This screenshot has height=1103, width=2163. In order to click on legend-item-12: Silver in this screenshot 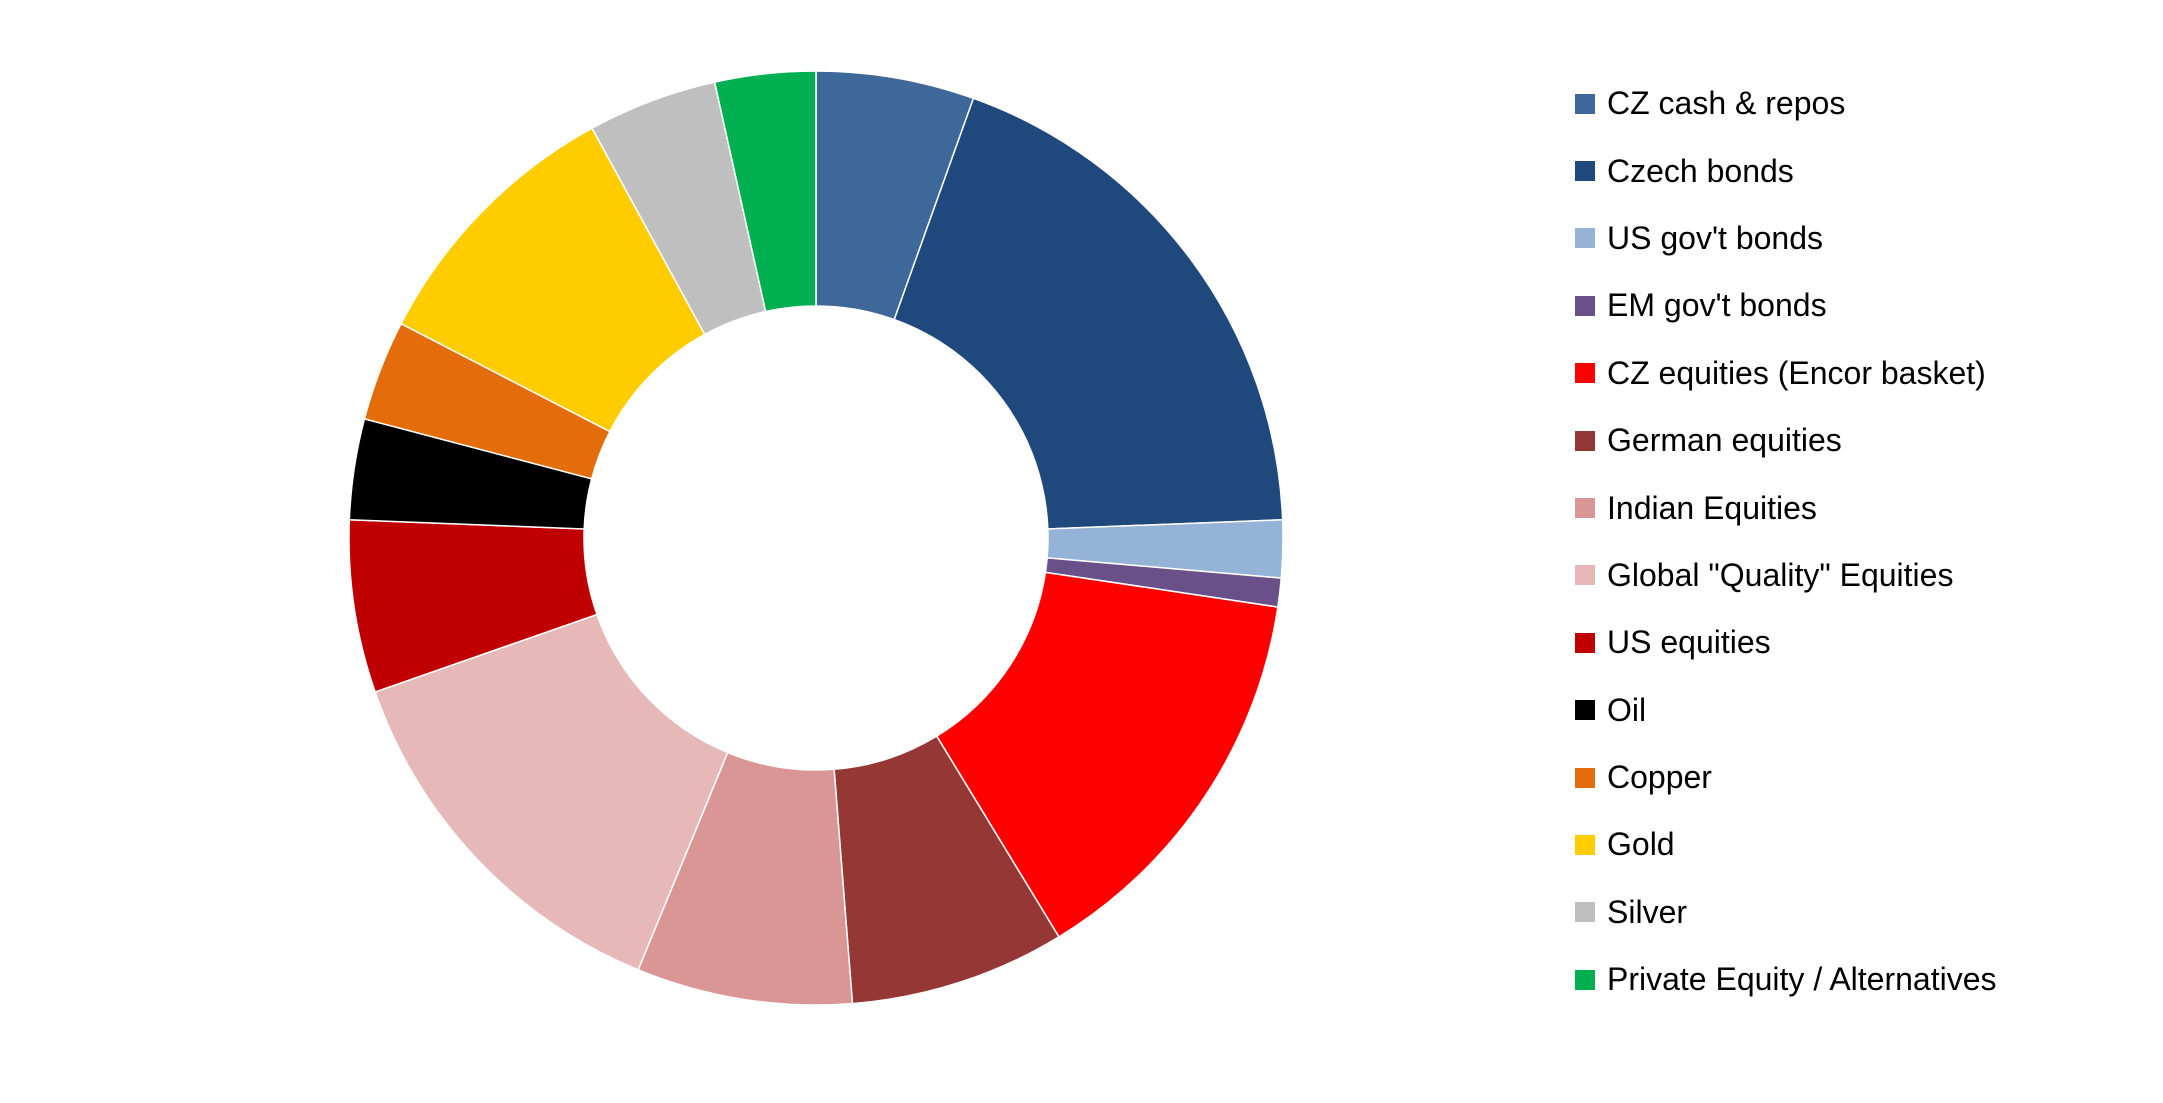, I will do `click(1786, 912)`.